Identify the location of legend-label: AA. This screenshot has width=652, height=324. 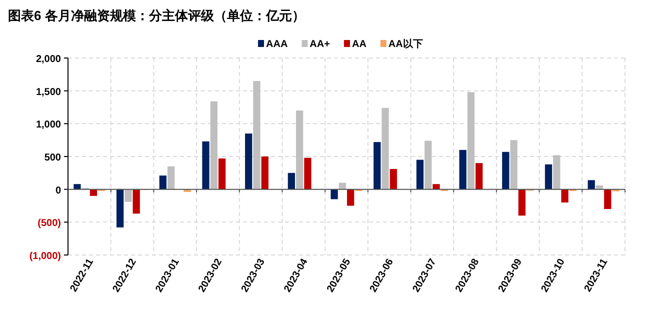
(359, 44).